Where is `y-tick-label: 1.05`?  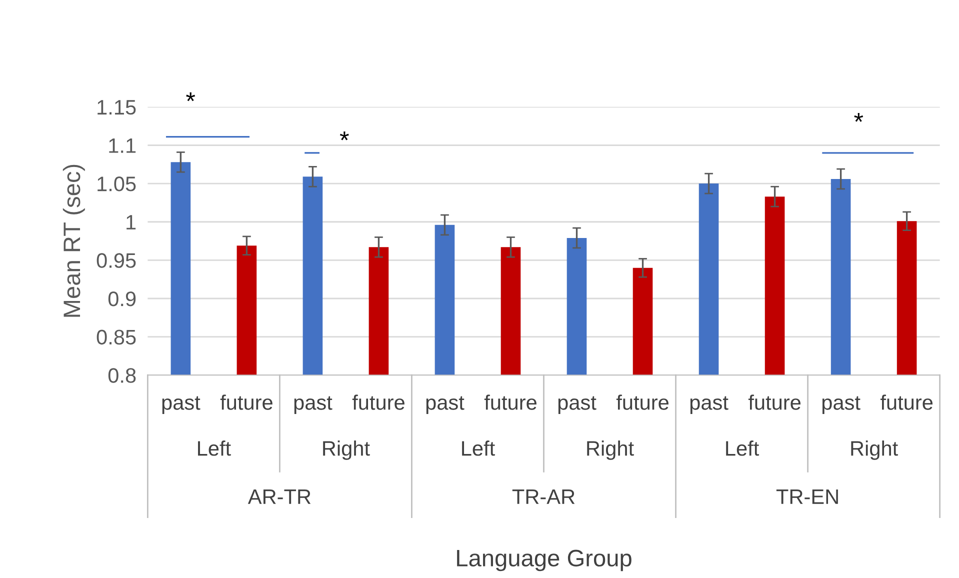 y-tick-label: 1.05 is located at coordinates (117, 184).